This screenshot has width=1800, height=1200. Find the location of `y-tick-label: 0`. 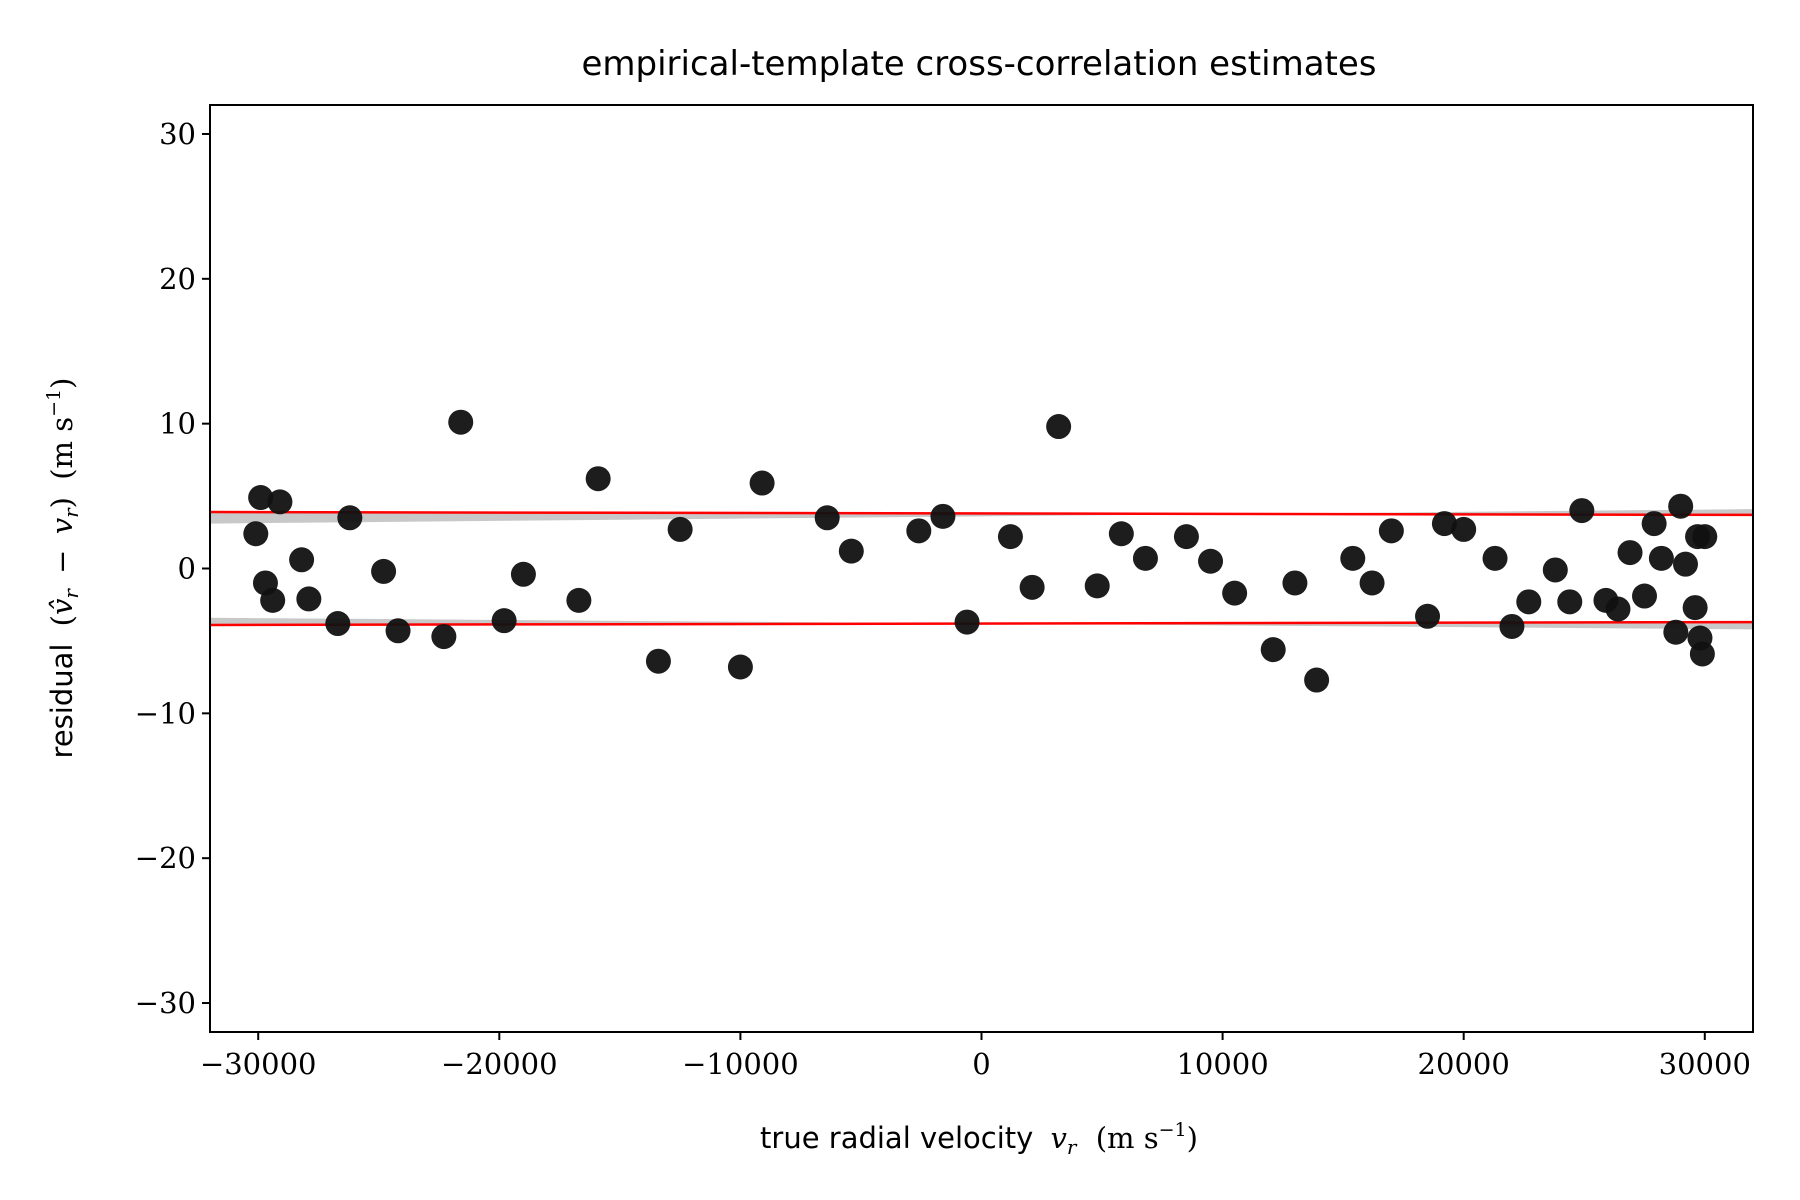

y-tick-label: 0 is located at coordinates (187, 569).